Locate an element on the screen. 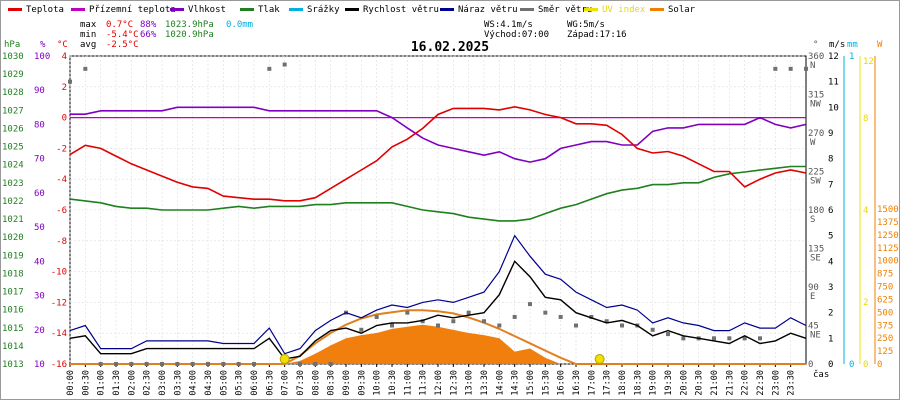 The image size is (900, 400). x-tick-label: 08:00 is located at coordinates (316, 383).